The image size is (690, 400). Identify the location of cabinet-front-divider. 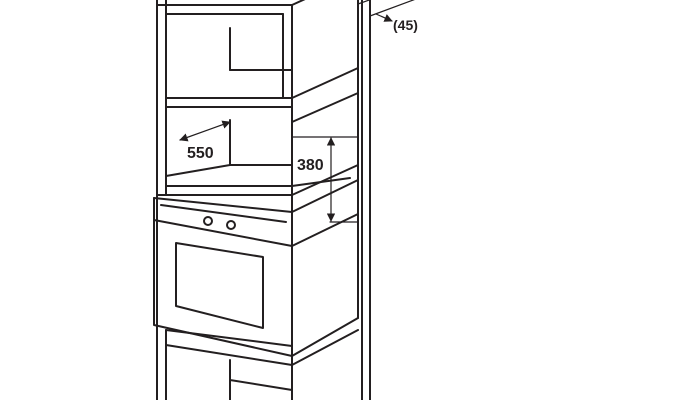
(287, 202).